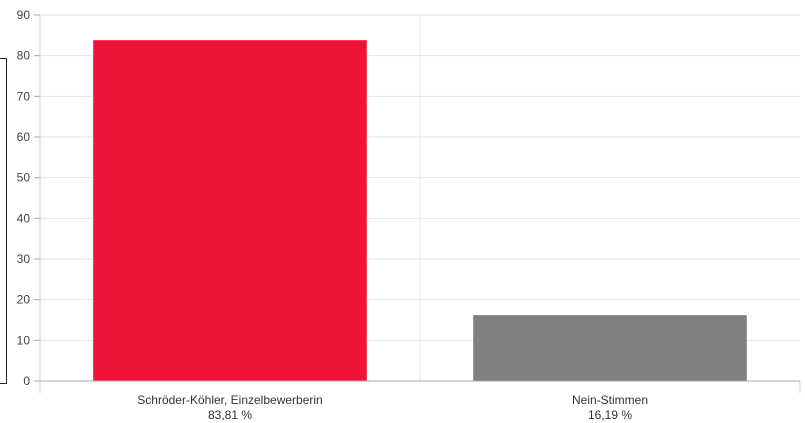 This screenshot has width=805, height=423. Describe the element at coordinates (24, 96) in the screenshot. I see `y-tick-label: 70` at that location.